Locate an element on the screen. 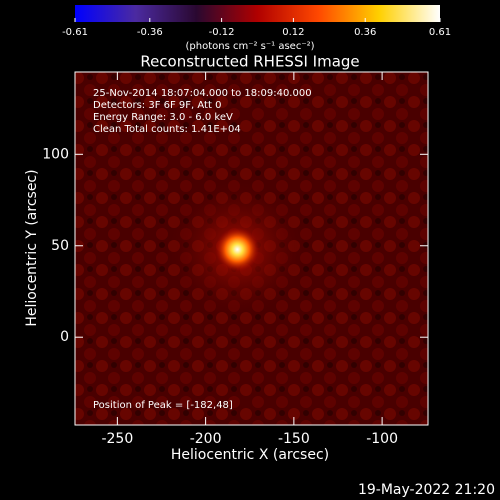 Image resolution: width=500 pixels, height=500 pixels. x-tick-label: -150 is located at coordinates (294, 439).